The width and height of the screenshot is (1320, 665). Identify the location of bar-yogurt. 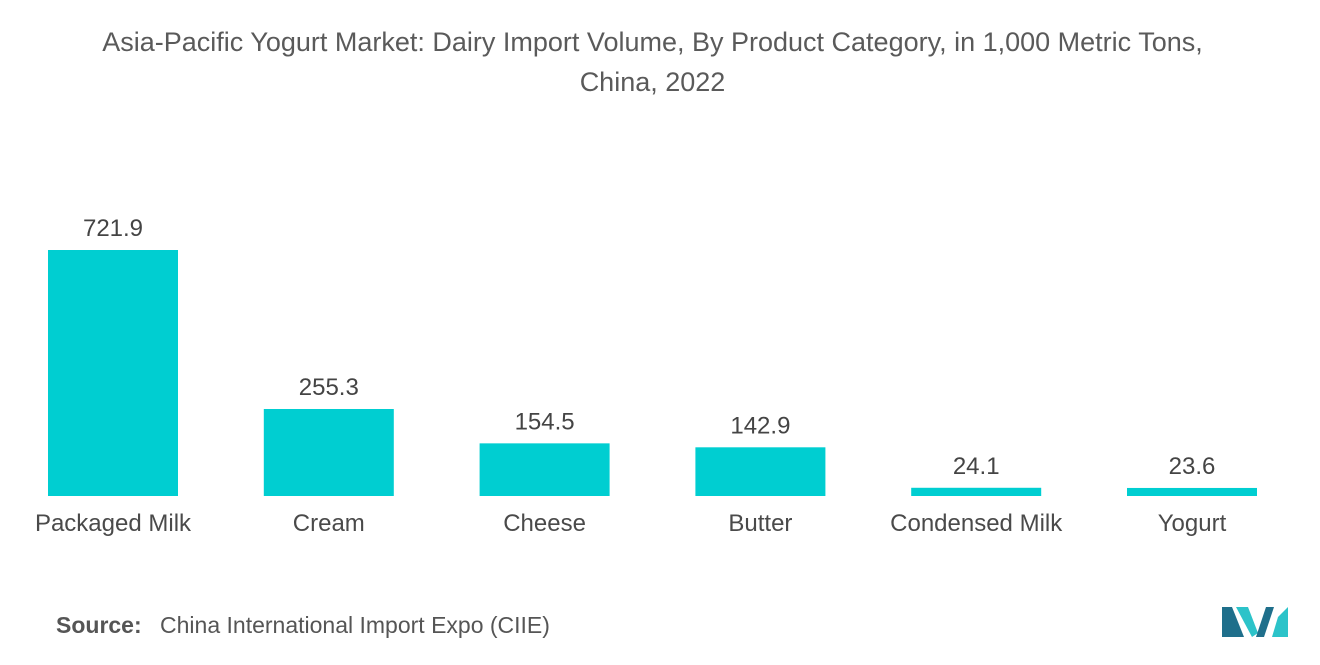
(1192, 491).